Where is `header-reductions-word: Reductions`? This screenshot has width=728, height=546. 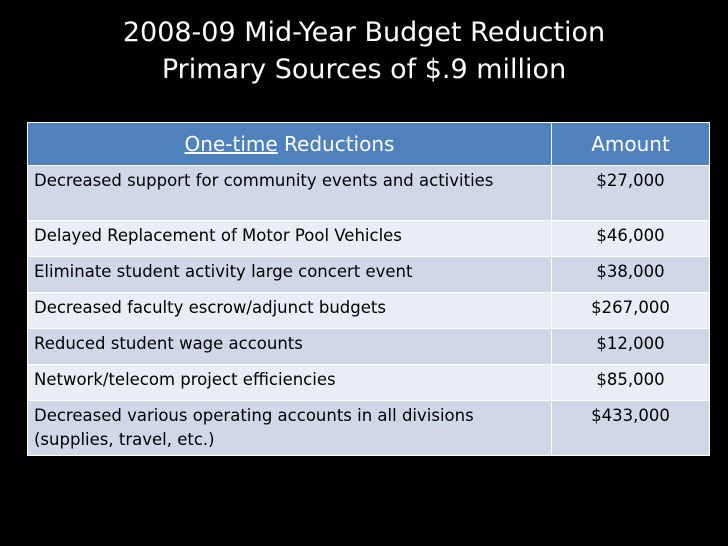 header-reductions-word: Reductions is located at coordinates (336, 144).